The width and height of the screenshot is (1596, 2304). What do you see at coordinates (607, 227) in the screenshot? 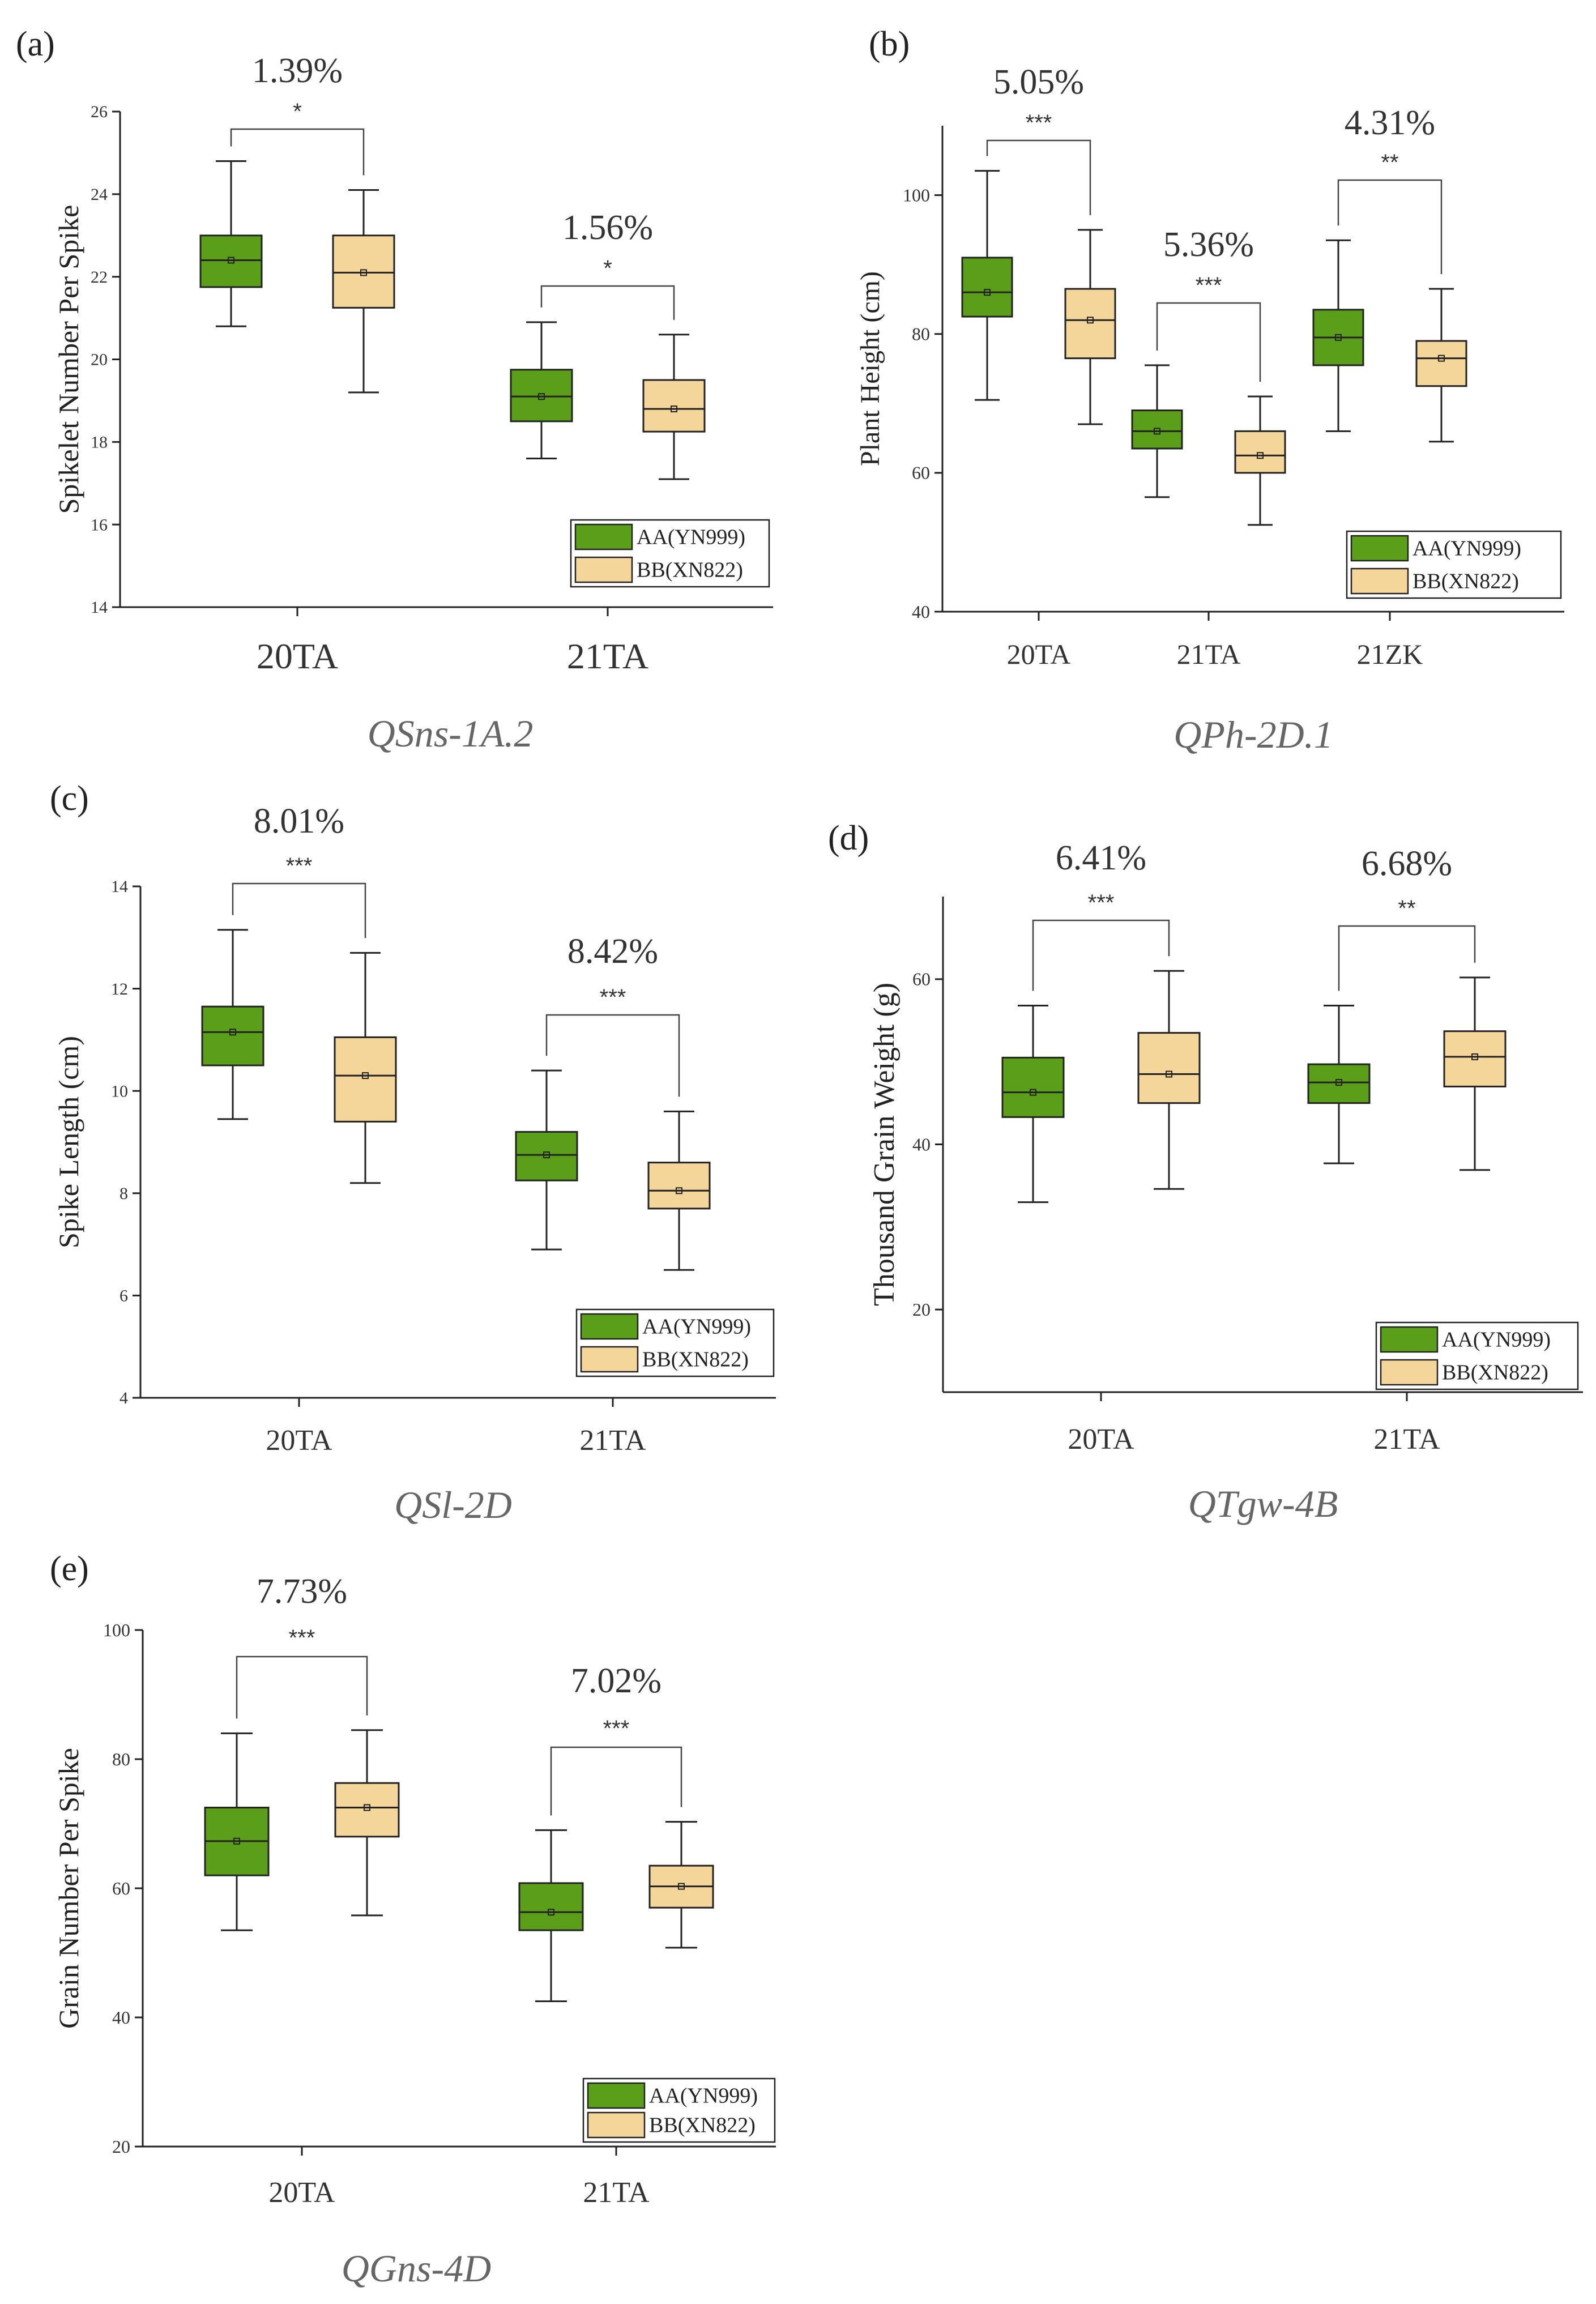
I see `percent-difference-21TA: 1.56%` at bounding box center [607, 227].